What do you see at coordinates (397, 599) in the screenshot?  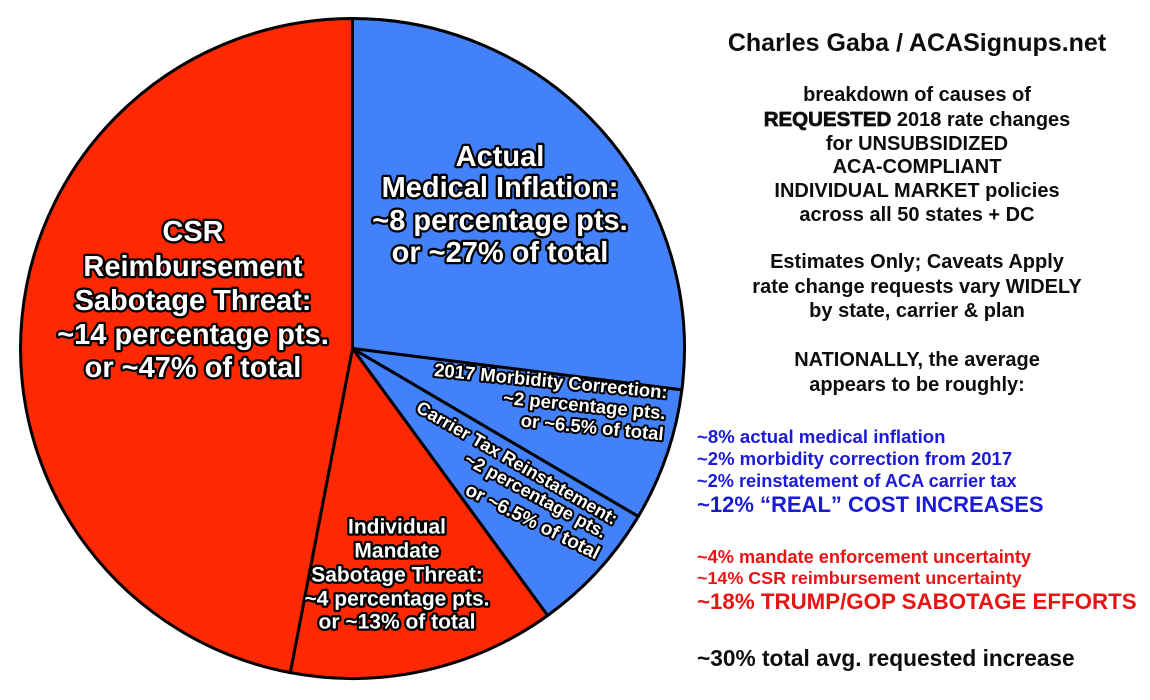 I see `svg-text: ~4 percentage pts.` at bounding box center [397, 599].